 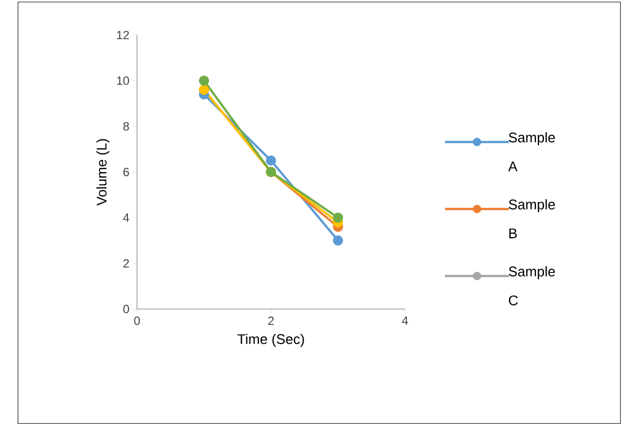 What do you see at coordinates (126, 309) in the screenshot?
I see `y-tick-label: 0` at bounding box center [126, 309].